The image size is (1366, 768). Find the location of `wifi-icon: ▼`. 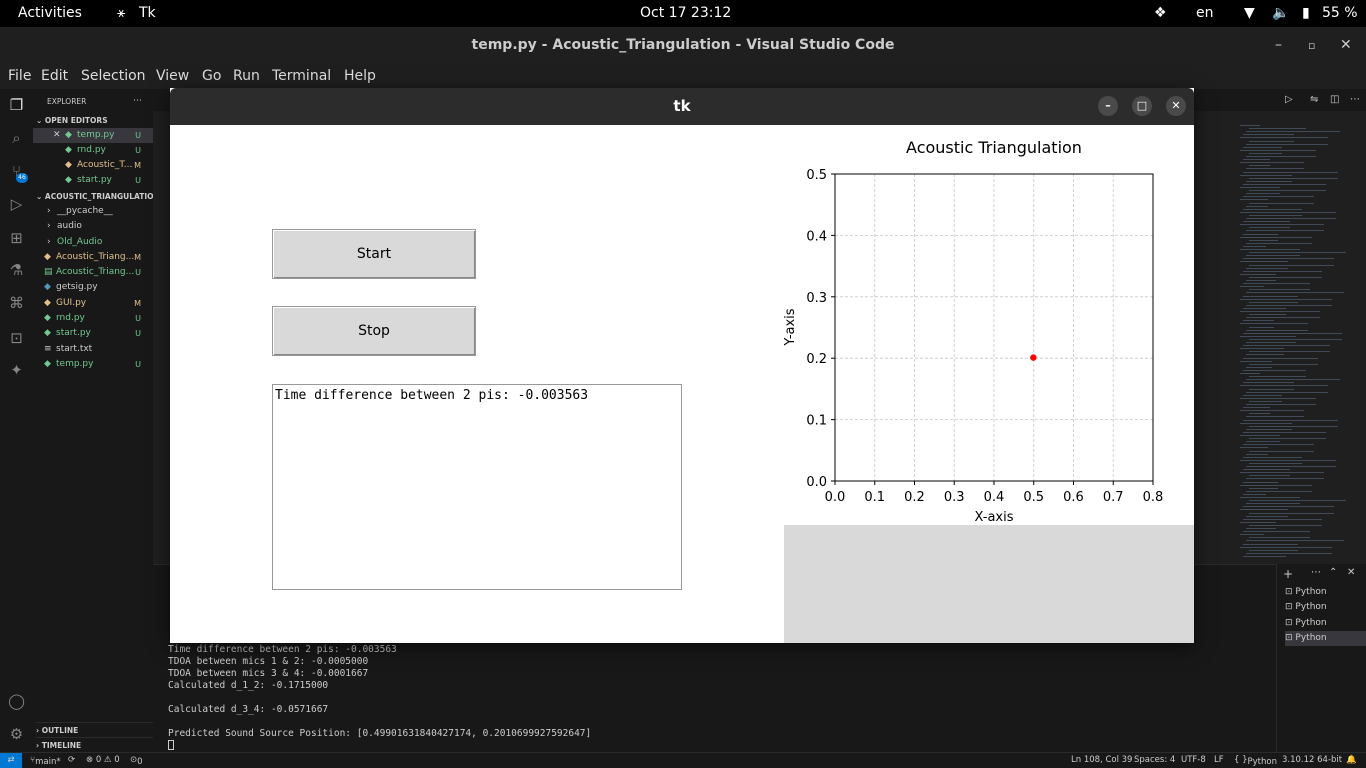

wifi-icon: ▼ is located at coordinates (1249, 13).